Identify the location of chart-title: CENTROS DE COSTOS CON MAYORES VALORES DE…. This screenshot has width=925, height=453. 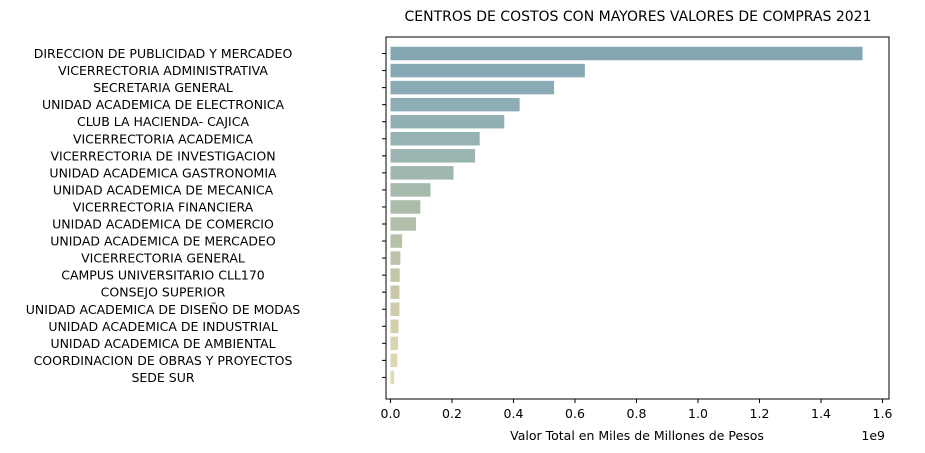
(638, 17).